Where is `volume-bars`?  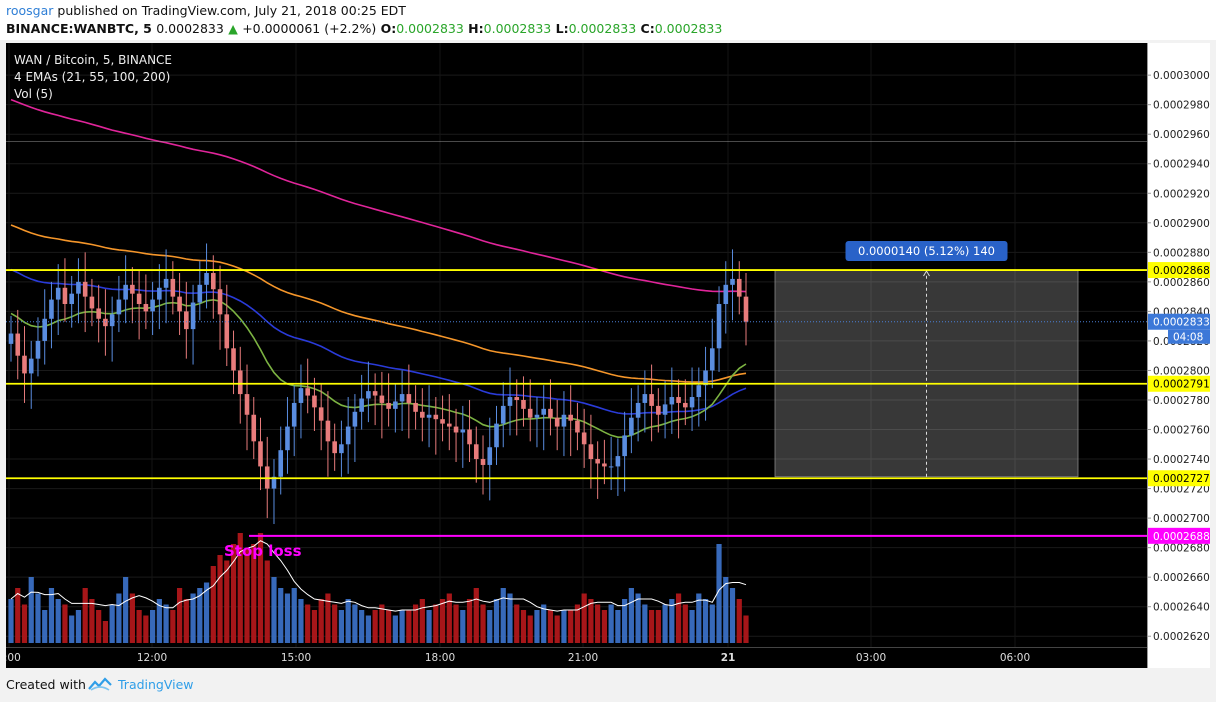 volume-bars is located at coordinates (378, 588).